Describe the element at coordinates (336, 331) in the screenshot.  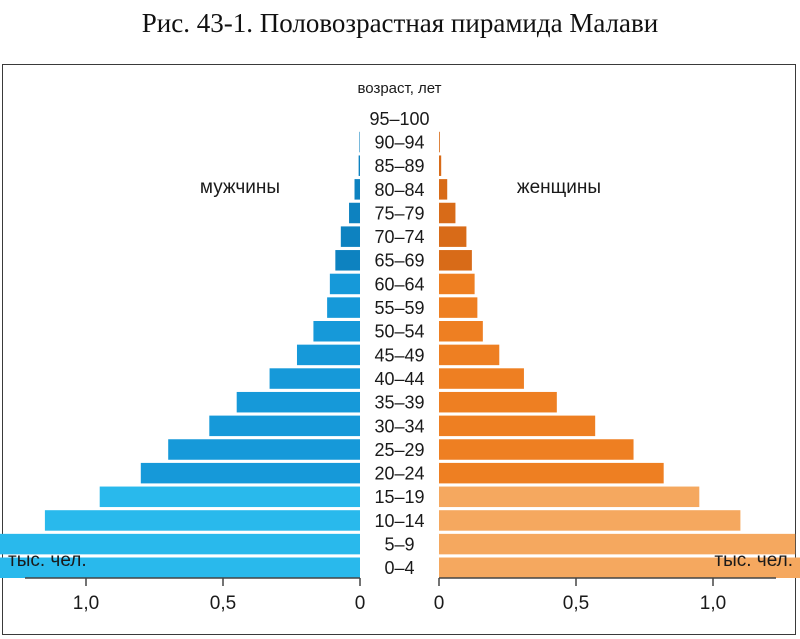
I see `male-bar-50–54` at that location.